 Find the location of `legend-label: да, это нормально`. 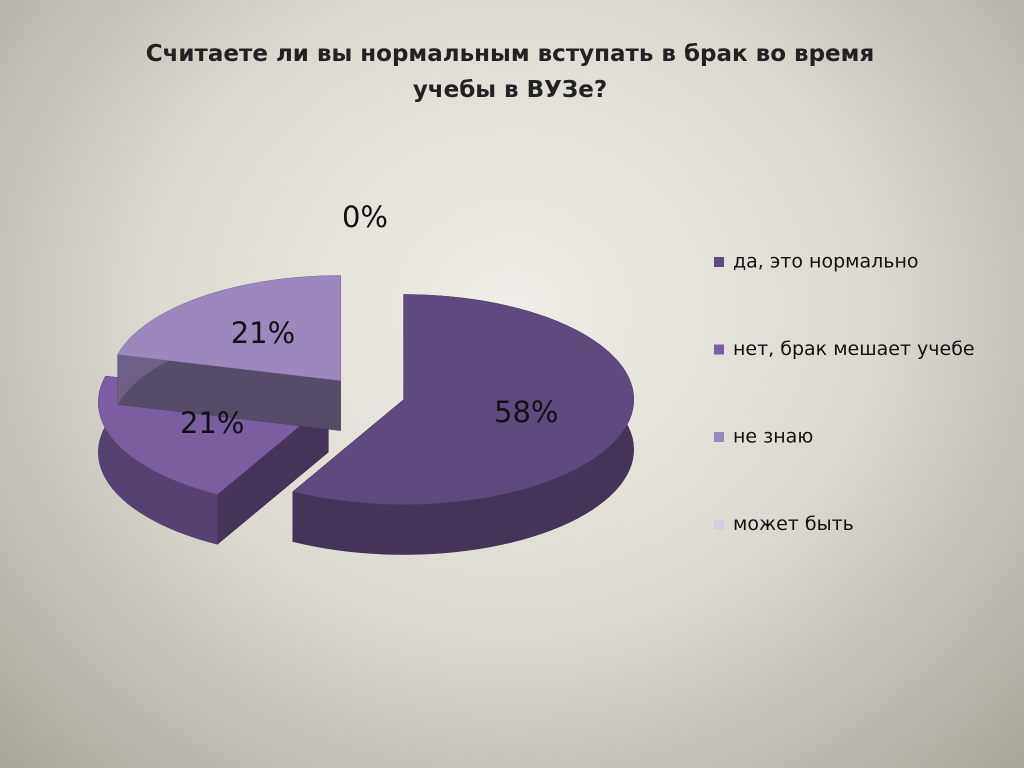

legend-label: да, это нормально is located at coordinates (826, 262).